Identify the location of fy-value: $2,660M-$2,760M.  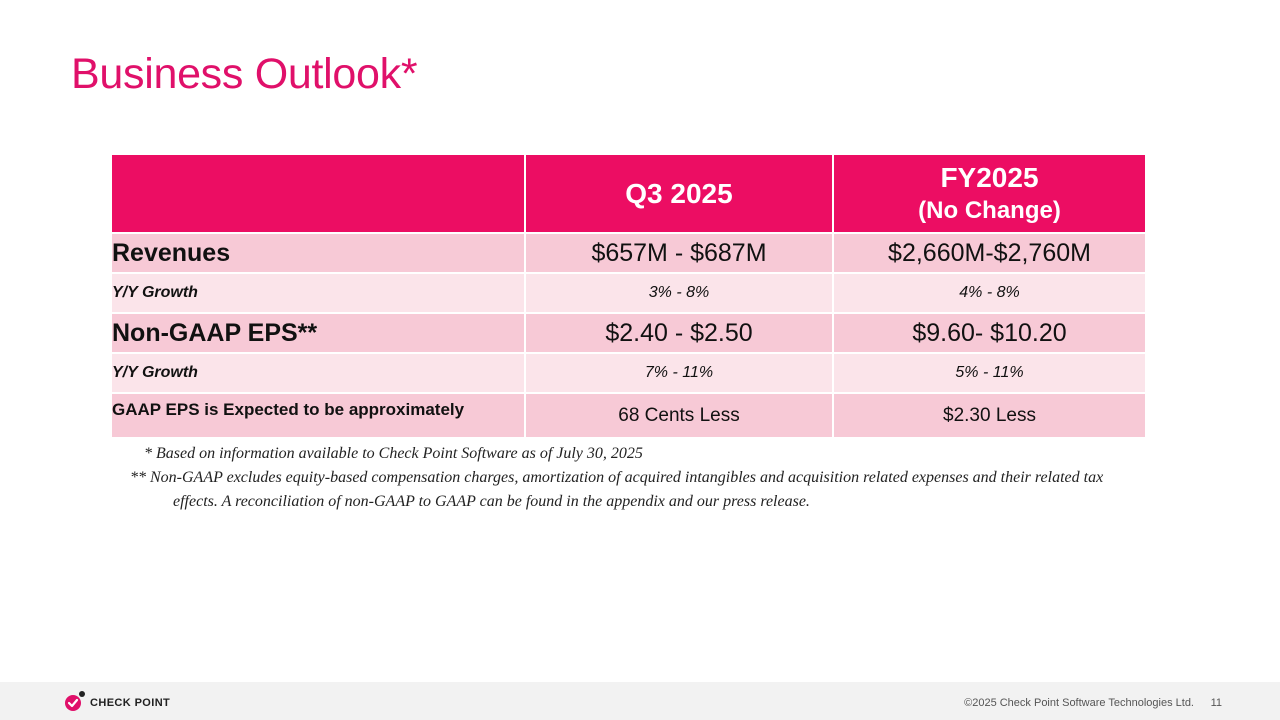
(989, 253).